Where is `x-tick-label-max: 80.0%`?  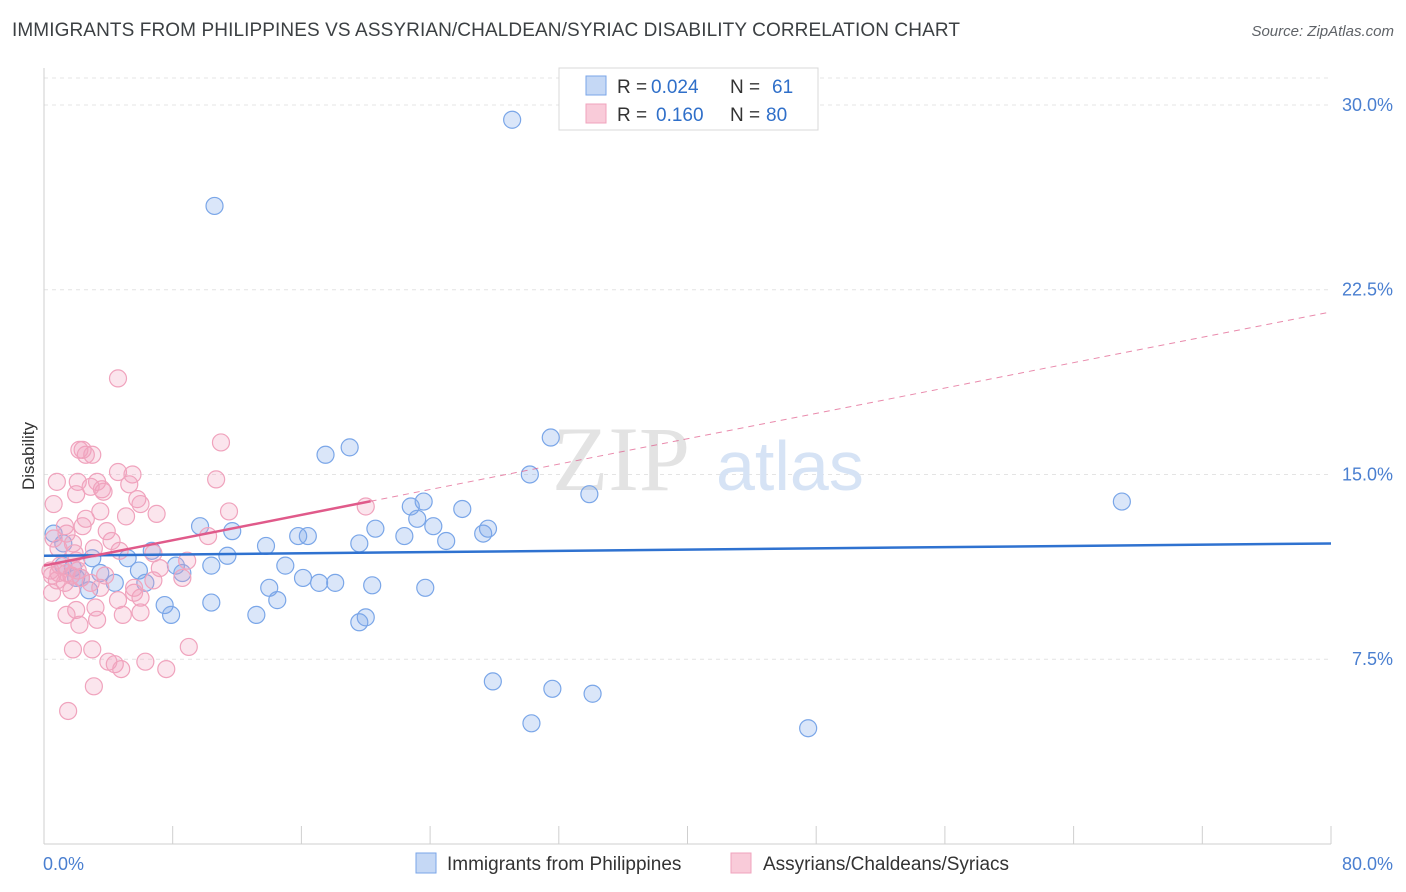
x-tick-label-max: 80.0% is located at coordinates (1367, 864).